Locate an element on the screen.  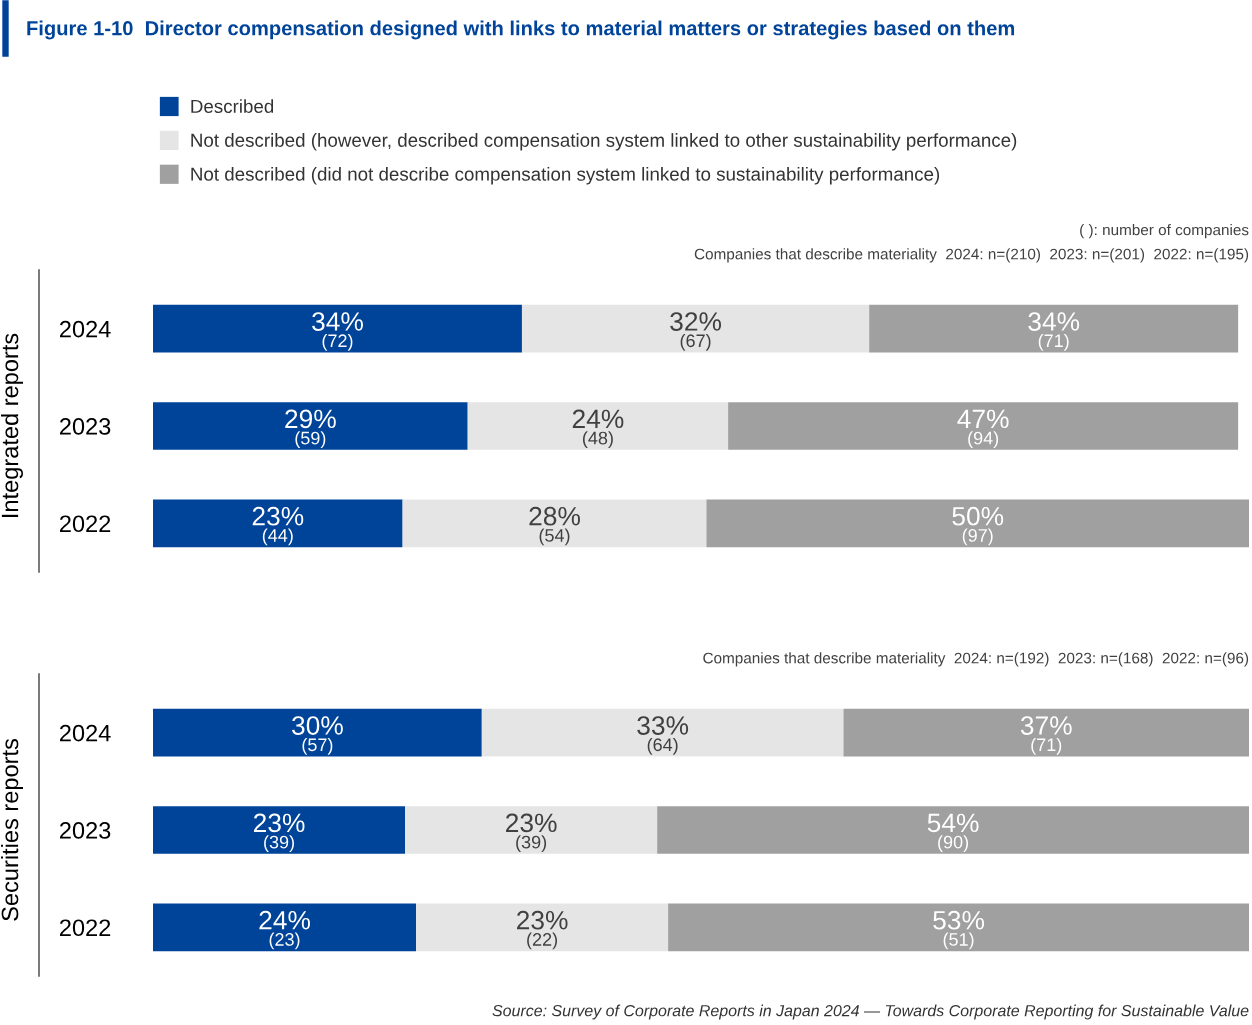
y-axis-title: Integrated reports is located at coordinates (11, 425).